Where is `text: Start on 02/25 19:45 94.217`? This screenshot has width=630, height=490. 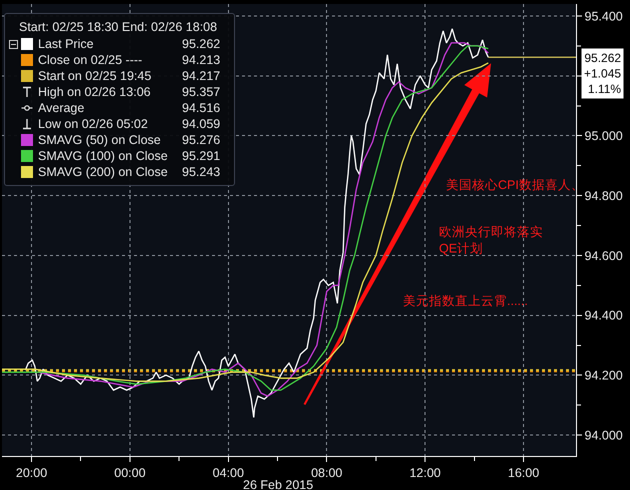
text: Start on 02/25 19:45 94.217 is located at coordinates (129, 76).